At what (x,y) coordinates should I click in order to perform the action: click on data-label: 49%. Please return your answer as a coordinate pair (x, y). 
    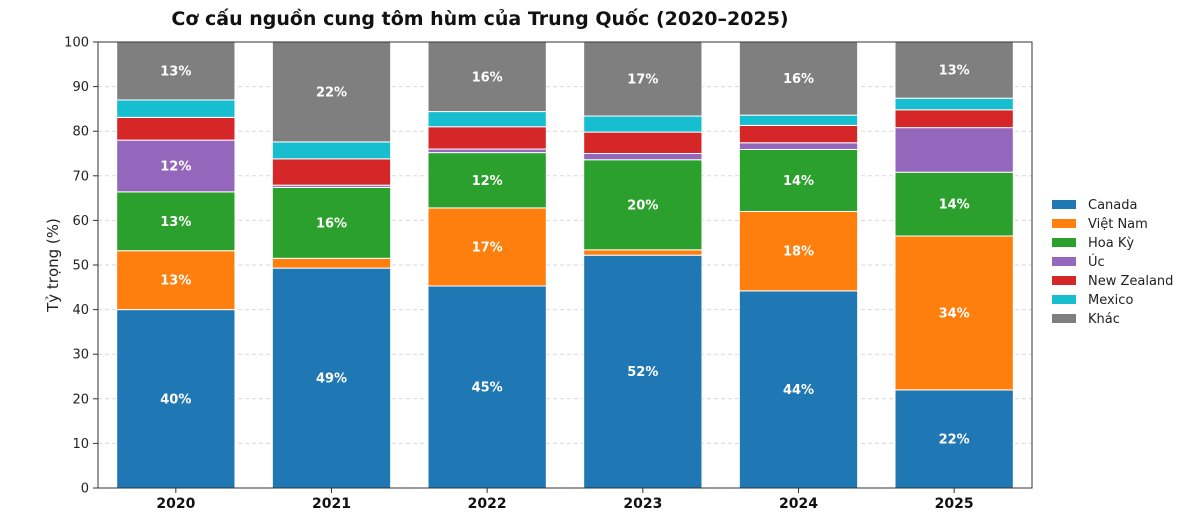
    Looking at the image, I should click on (331, 379).